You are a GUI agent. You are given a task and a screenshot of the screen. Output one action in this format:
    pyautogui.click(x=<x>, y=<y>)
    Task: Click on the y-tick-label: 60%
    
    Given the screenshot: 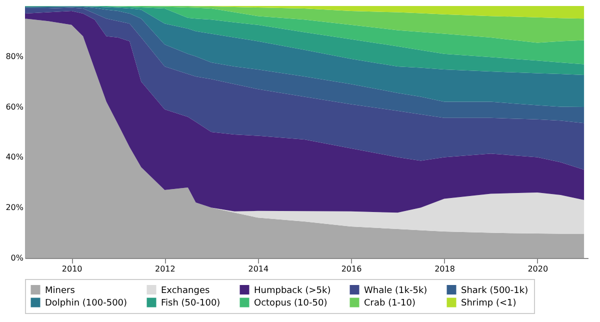 What is the action you would take?
    pyautogui.click(x=15, y=107)
    